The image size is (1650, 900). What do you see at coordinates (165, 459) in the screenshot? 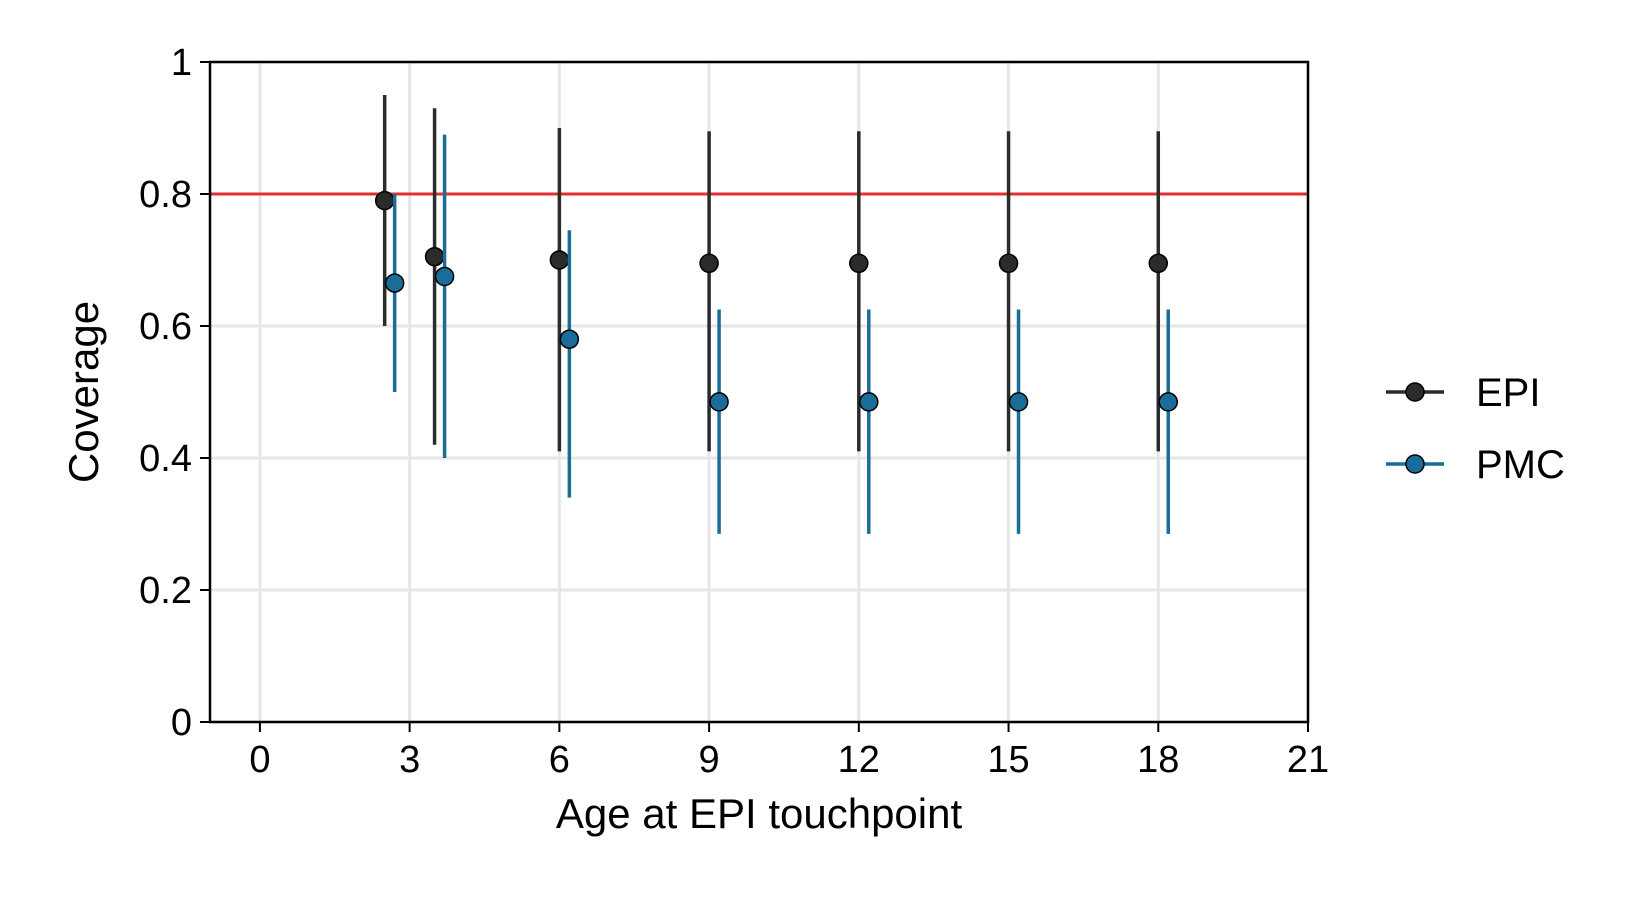
I see `y-tick-label: 0.4` at bounding box center [165, 459].